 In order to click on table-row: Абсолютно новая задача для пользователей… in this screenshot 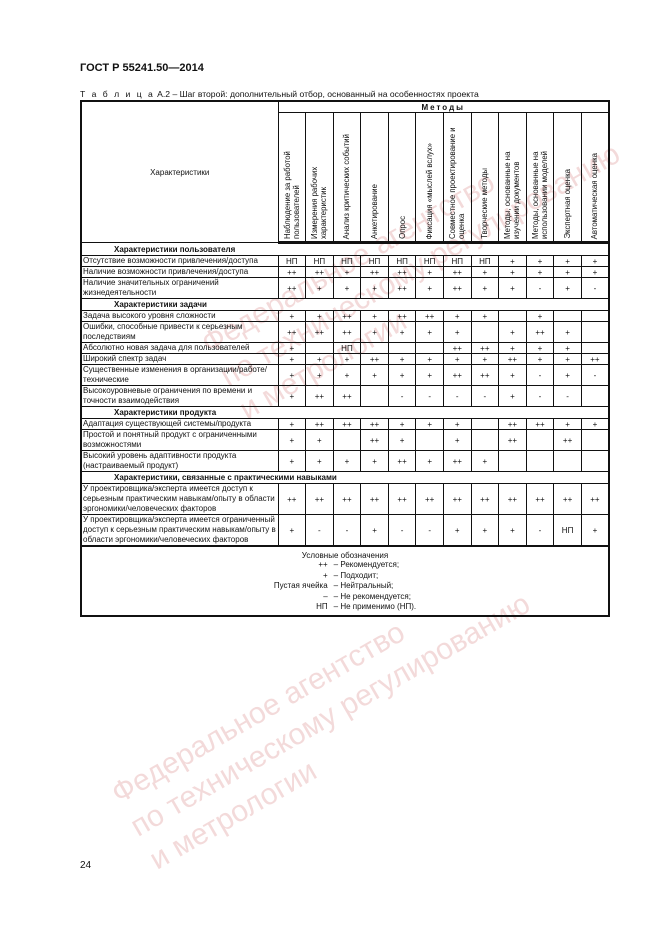, I will do `click(345, 348)`.